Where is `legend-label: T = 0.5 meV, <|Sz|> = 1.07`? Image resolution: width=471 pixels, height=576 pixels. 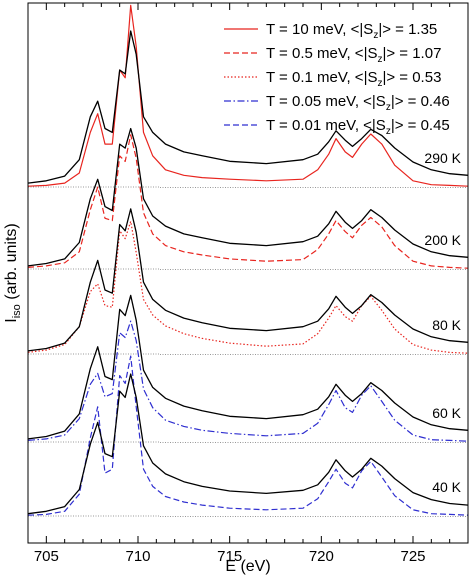 legend-label: T = 0.5 meV, <|Sz|> = 1.07 is located at coordinates (353, 55).